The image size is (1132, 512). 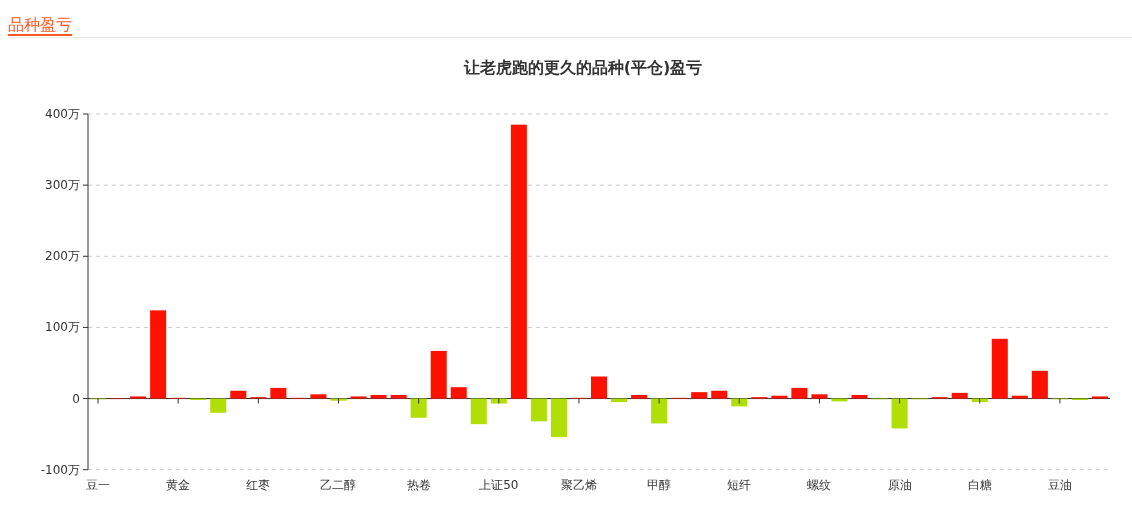 I want to click on x-tick-label: 短纤, so click(x=739, y=485).